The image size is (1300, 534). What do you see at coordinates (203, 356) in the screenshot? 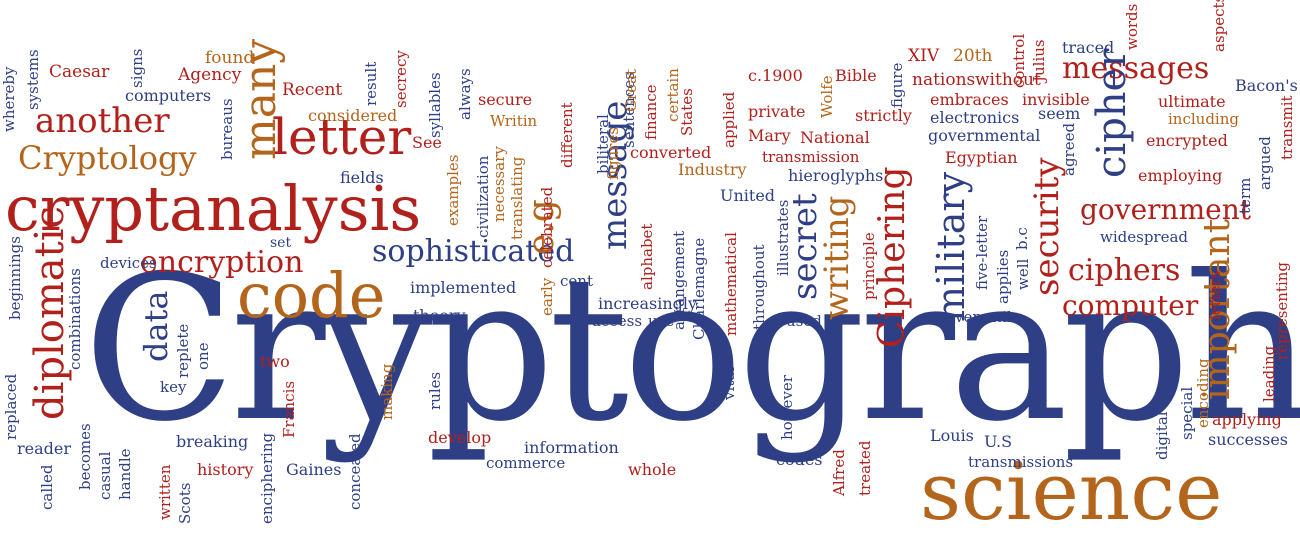
I see `word-one: one` at bounding box center [203, 356].